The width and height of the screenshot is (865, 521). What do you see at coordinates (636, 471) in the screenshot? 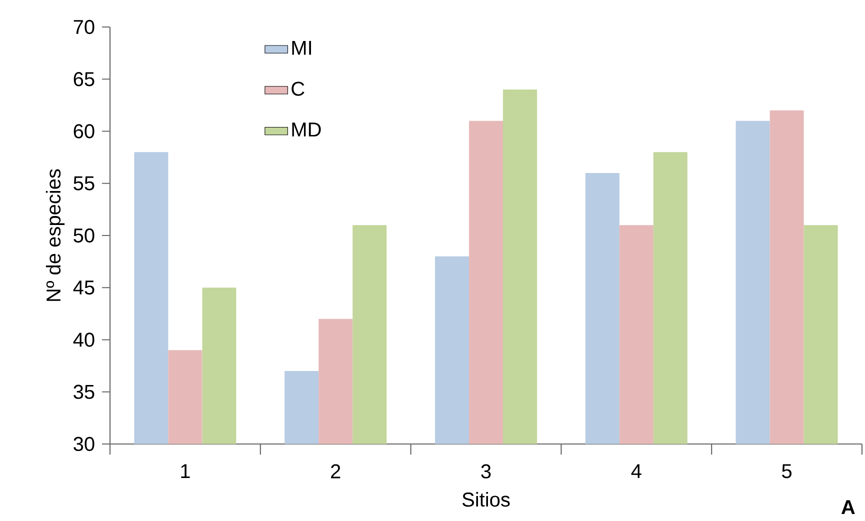
I see `x-tick-label: 4` at bounding box center [636, 471].